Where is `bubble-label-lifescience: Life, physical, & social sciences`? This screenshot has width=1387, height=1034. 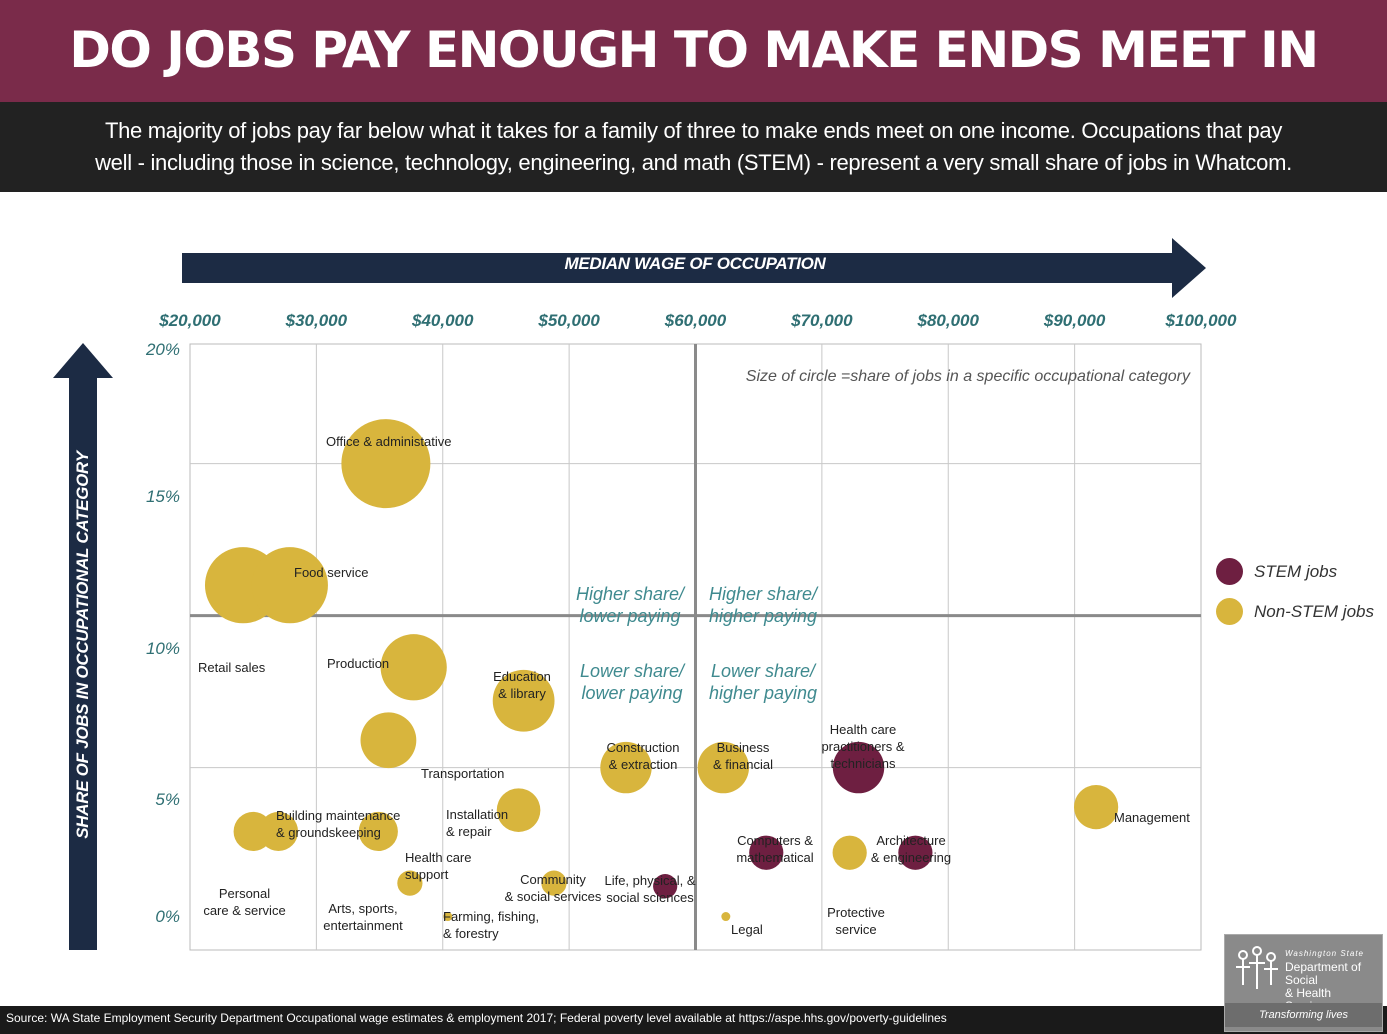
bubble-label-lifescience: Life, physical, & social sciences is located at coordinates (650, 889).